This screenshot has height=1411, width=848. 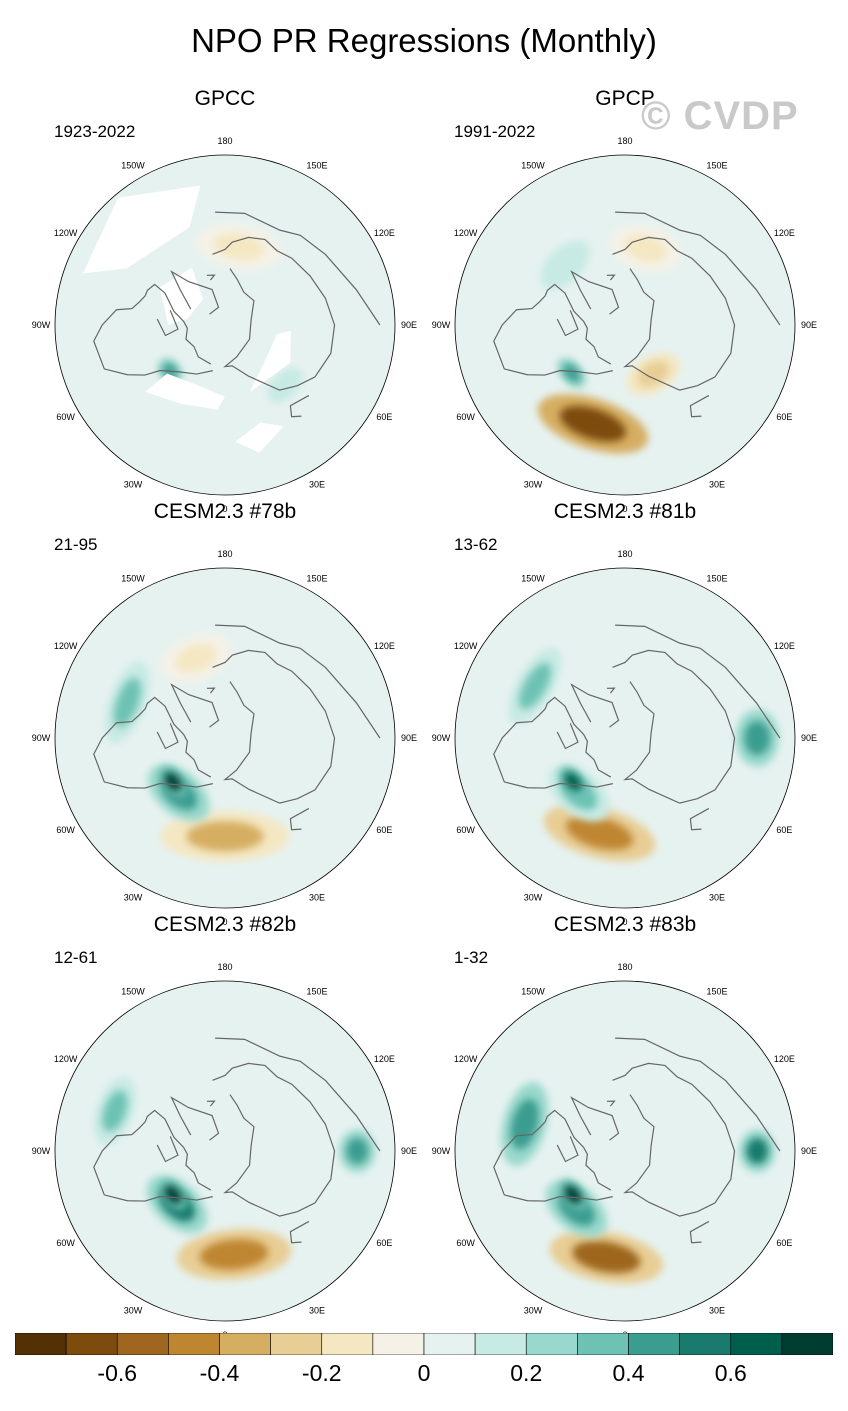 What do you see at coordinates (76, 957) in the screenshot?
I see `panel-period: 12-61` at bounding box center [76, 957].